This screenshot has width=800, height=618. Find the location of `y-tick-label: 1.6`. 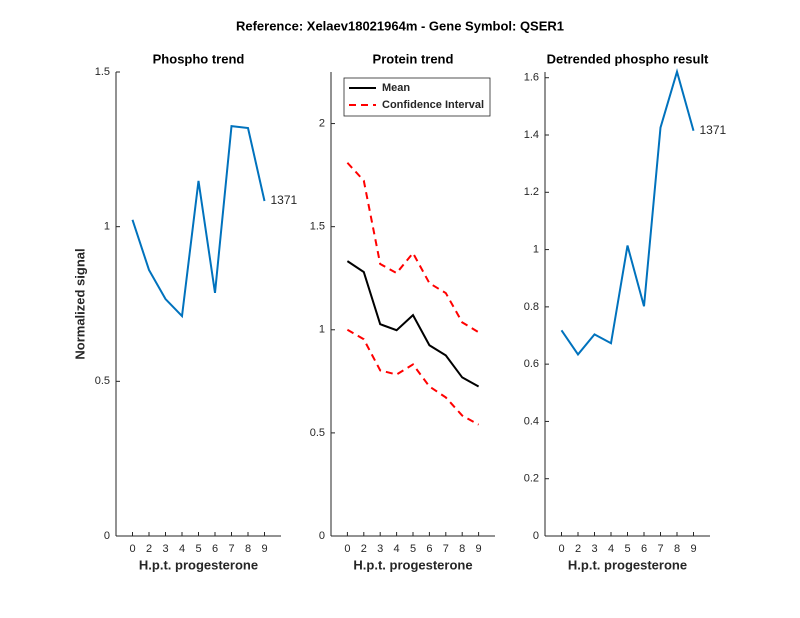

y-tick-label: 1.6 is located at coordinates (531, 78).